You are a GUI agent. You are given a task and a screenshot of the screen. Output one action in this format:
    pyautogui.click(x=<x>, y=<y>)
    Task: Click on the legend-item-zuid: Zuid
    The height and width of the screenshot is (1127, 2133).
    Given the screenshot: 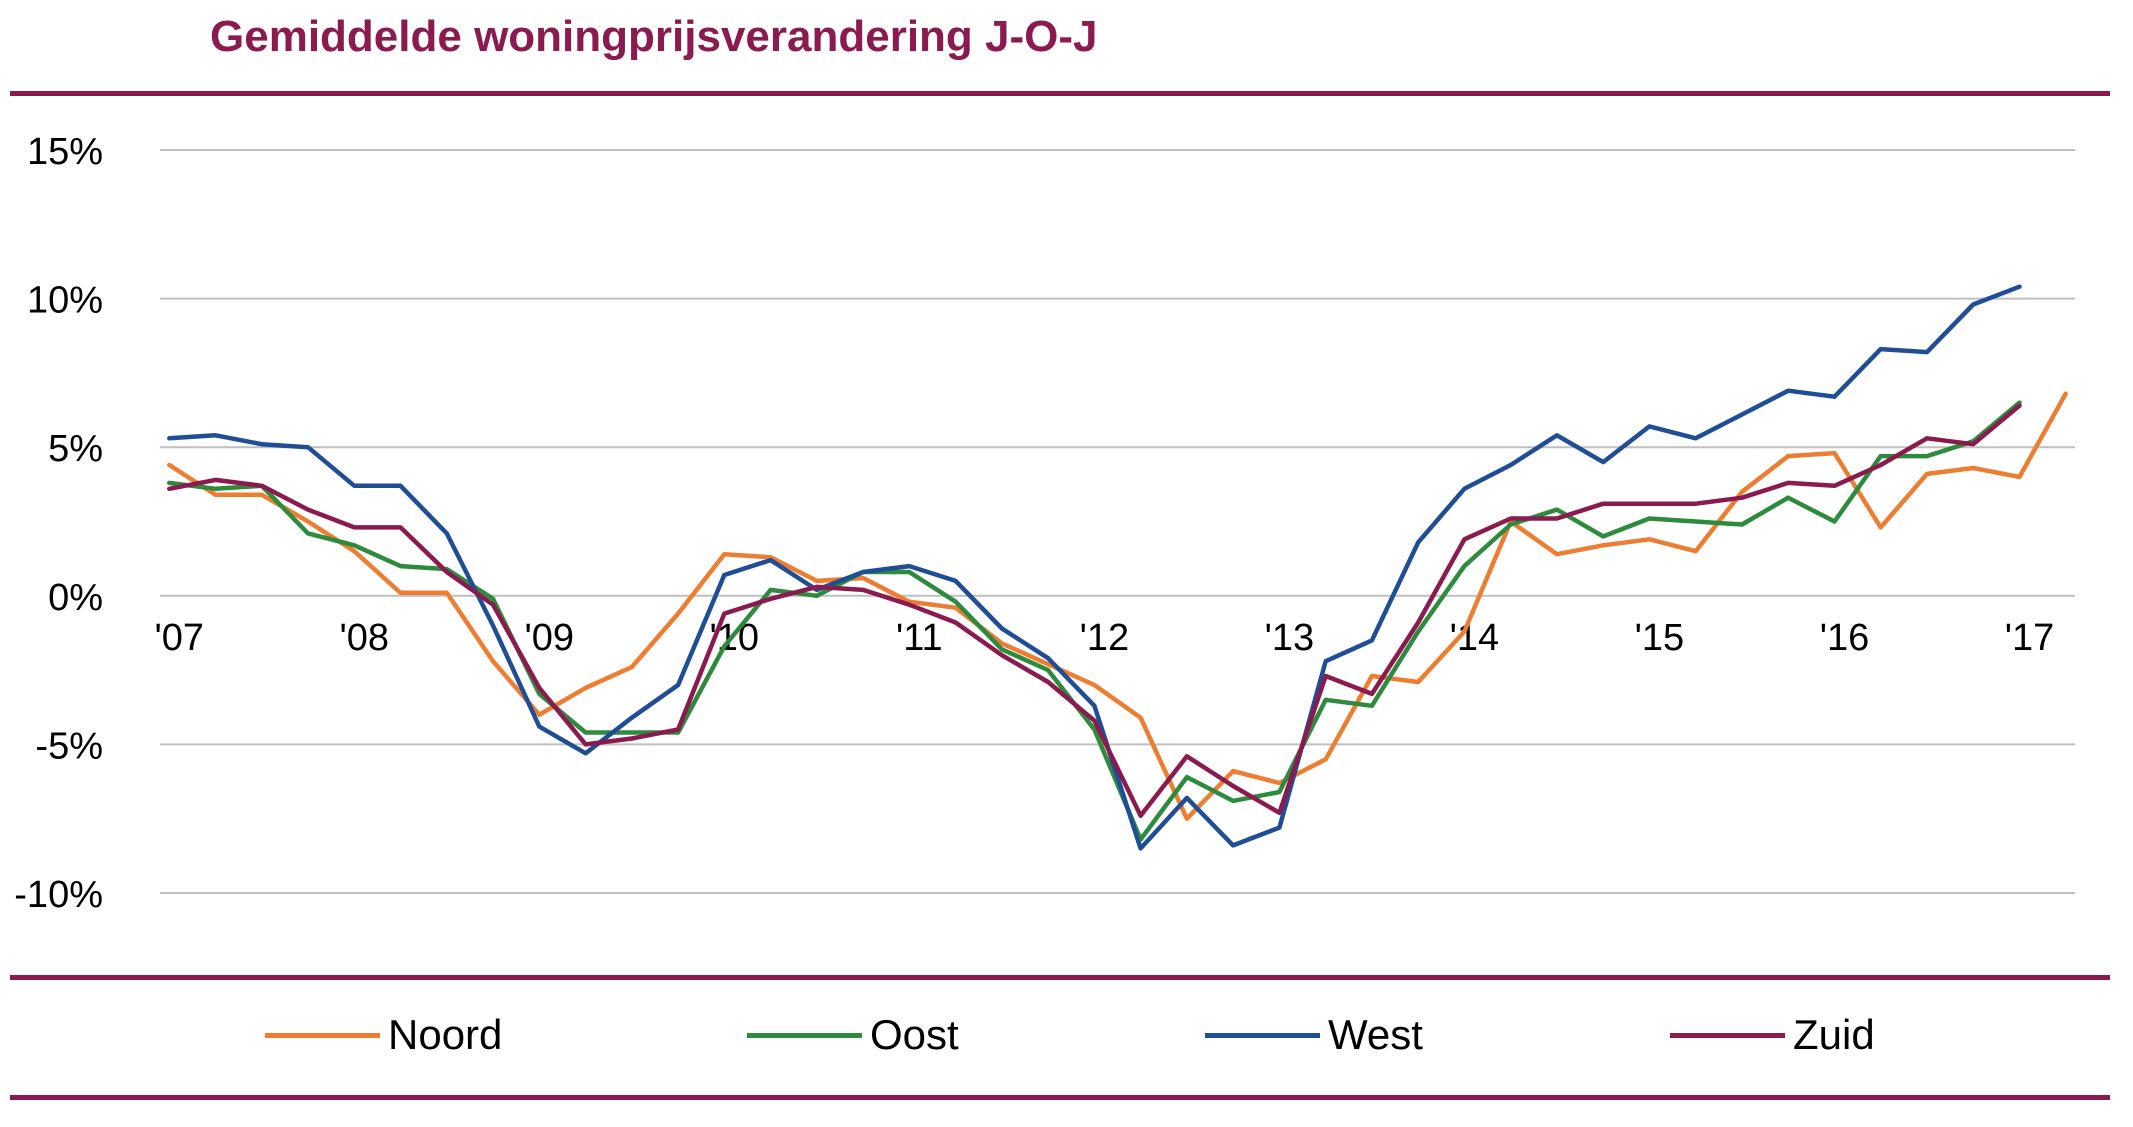 What is the action you would take?
    pyautogui.click(x=1772, y=1035)
    